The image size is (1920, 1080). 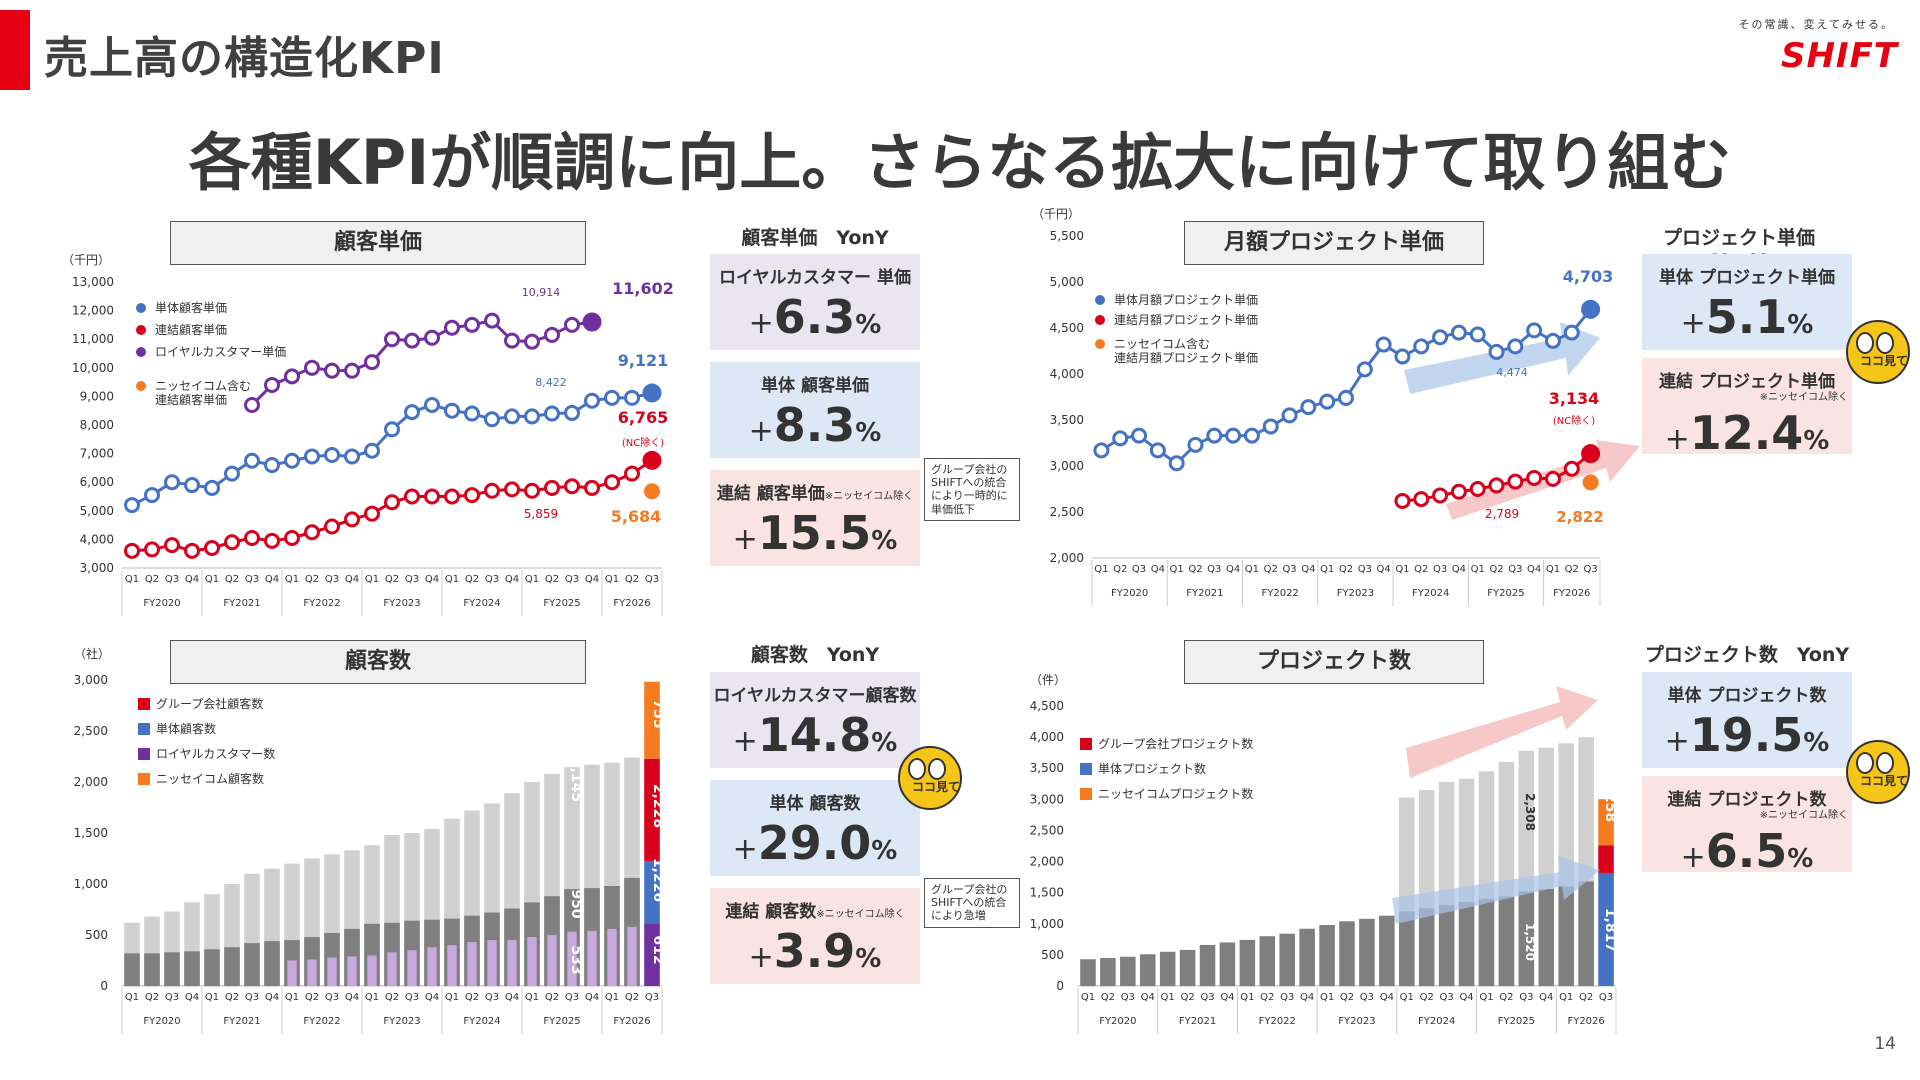 What do you see at coordinates (144, 729) in the screenshot?
I see `chart-customer-count-legend-marker` at bounding box center [144, 729].